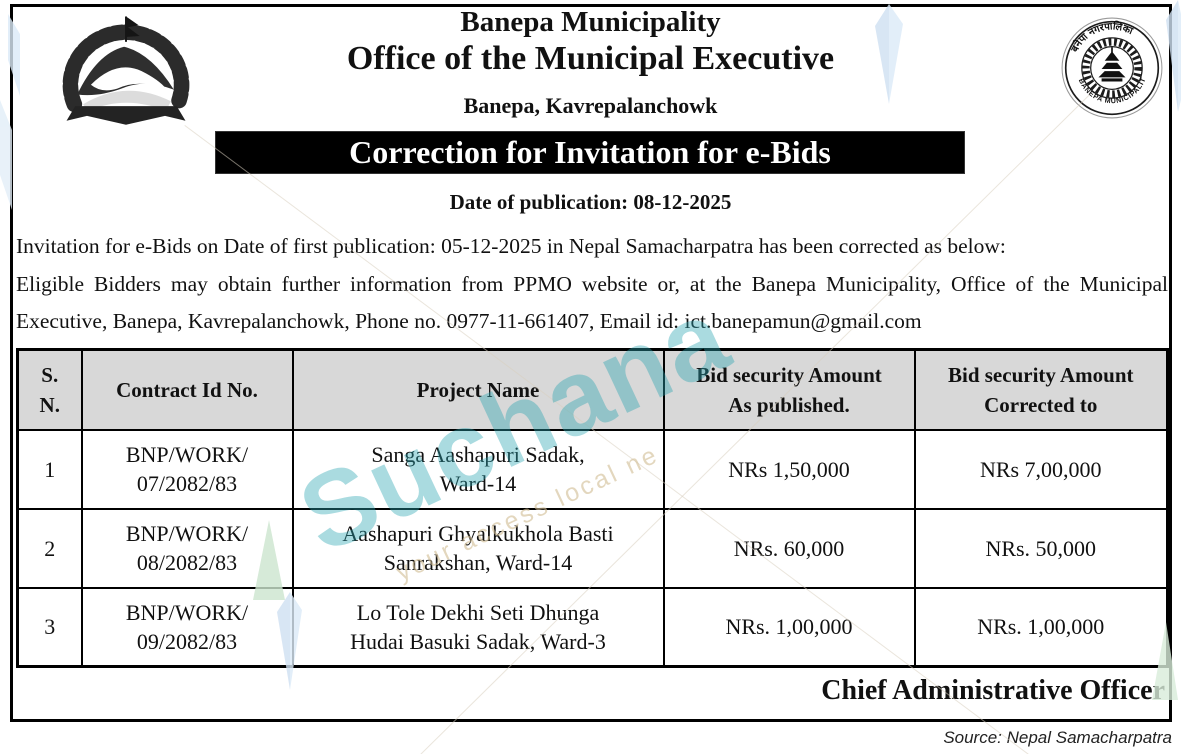 This screenshot has width=1181, height=754. Describe the element at coordinates (590, 58) in the screenshot. I see `office-title: Office of the Municipal Executive` at that location.